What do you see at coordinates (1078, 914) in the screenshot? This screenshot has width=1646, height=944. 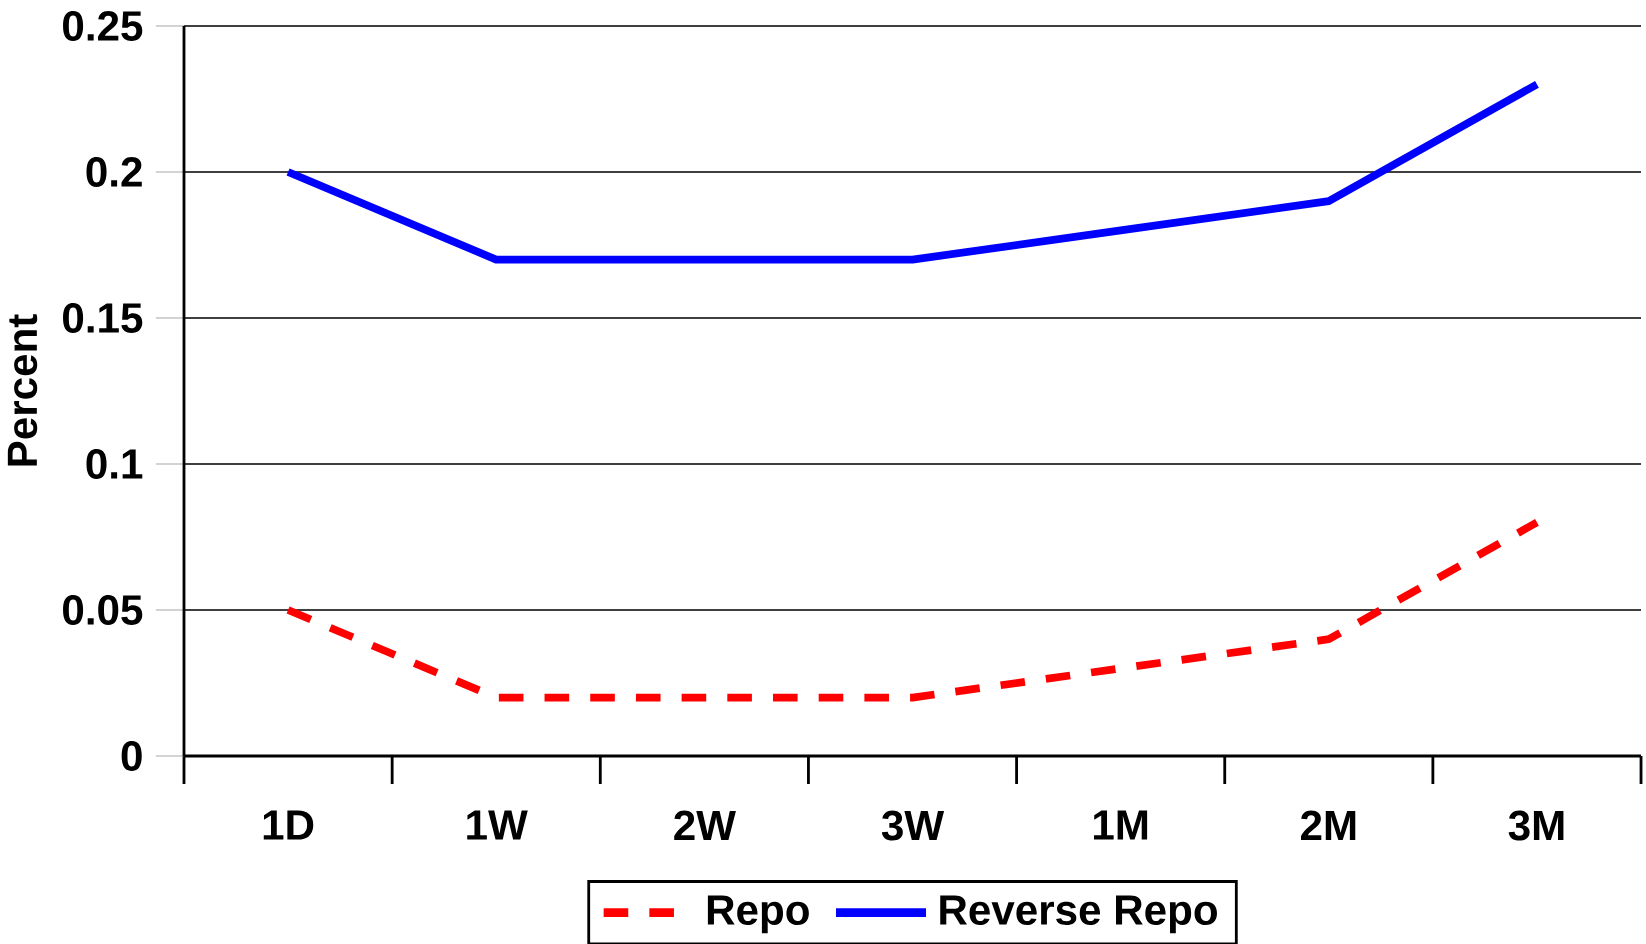 I see `legend-label: Reverse Repo` at bounding box center [1078, 914].